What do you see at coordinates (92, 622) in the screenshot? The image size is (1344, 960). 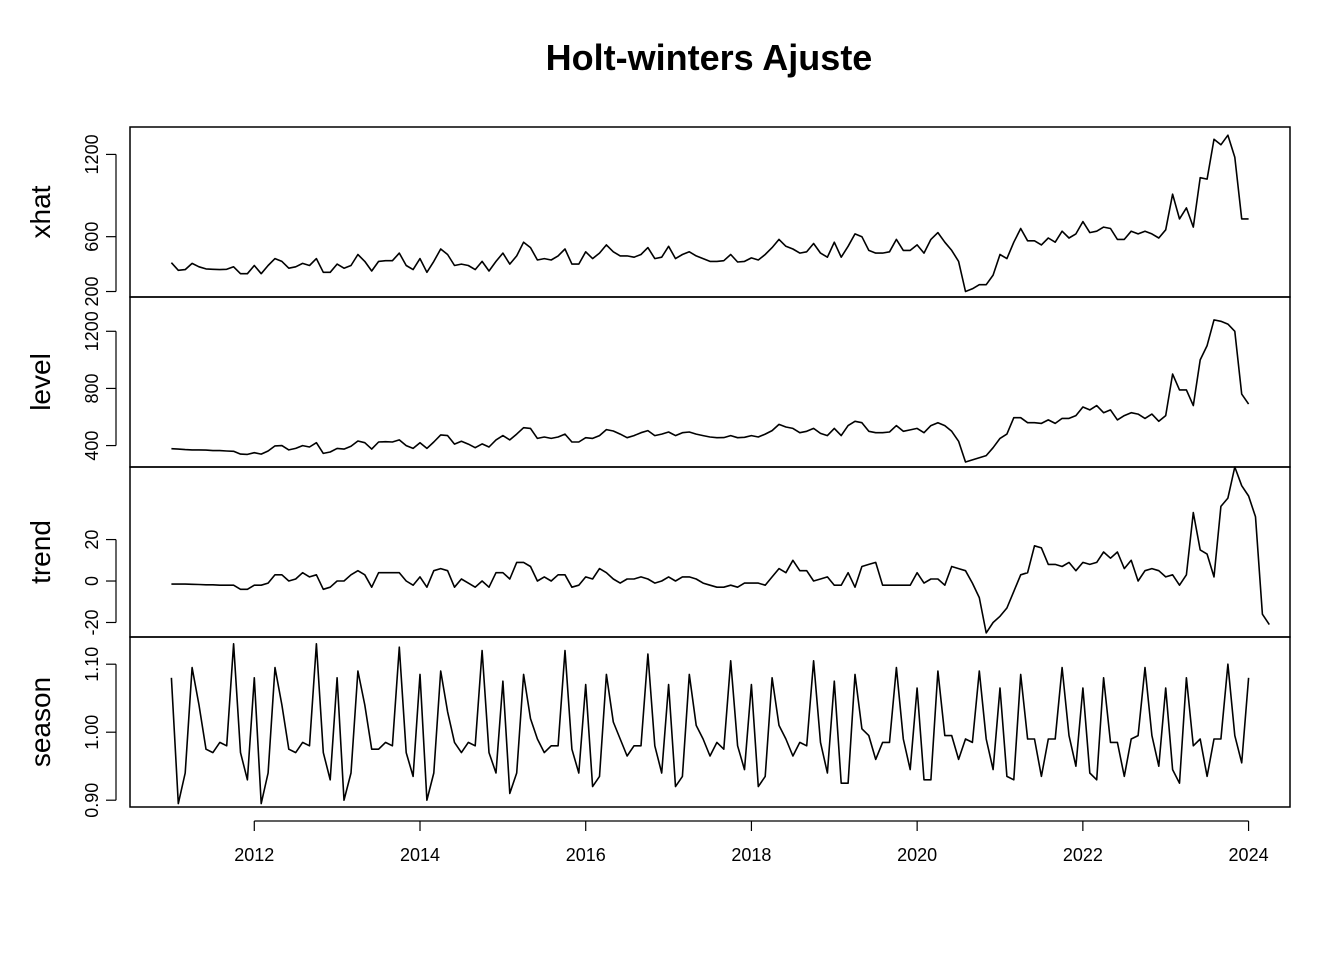 I see `y-tick-label-trend: -20` at bounding box center [92, 622].